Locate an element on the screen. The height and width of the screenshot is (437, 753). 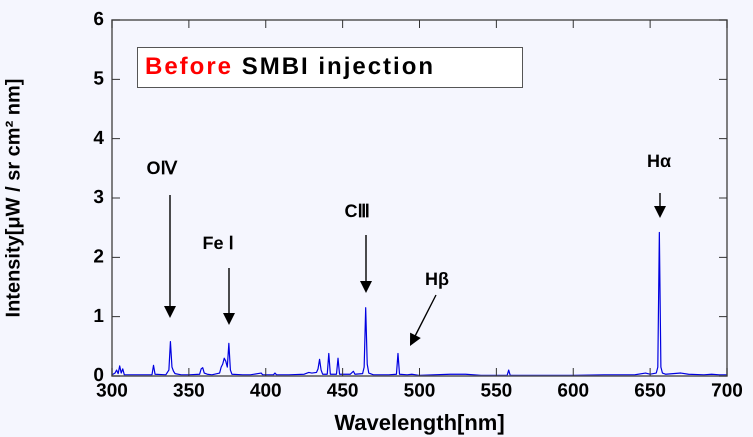
y-tick-label: 4 is located at coordinates (98, 138).